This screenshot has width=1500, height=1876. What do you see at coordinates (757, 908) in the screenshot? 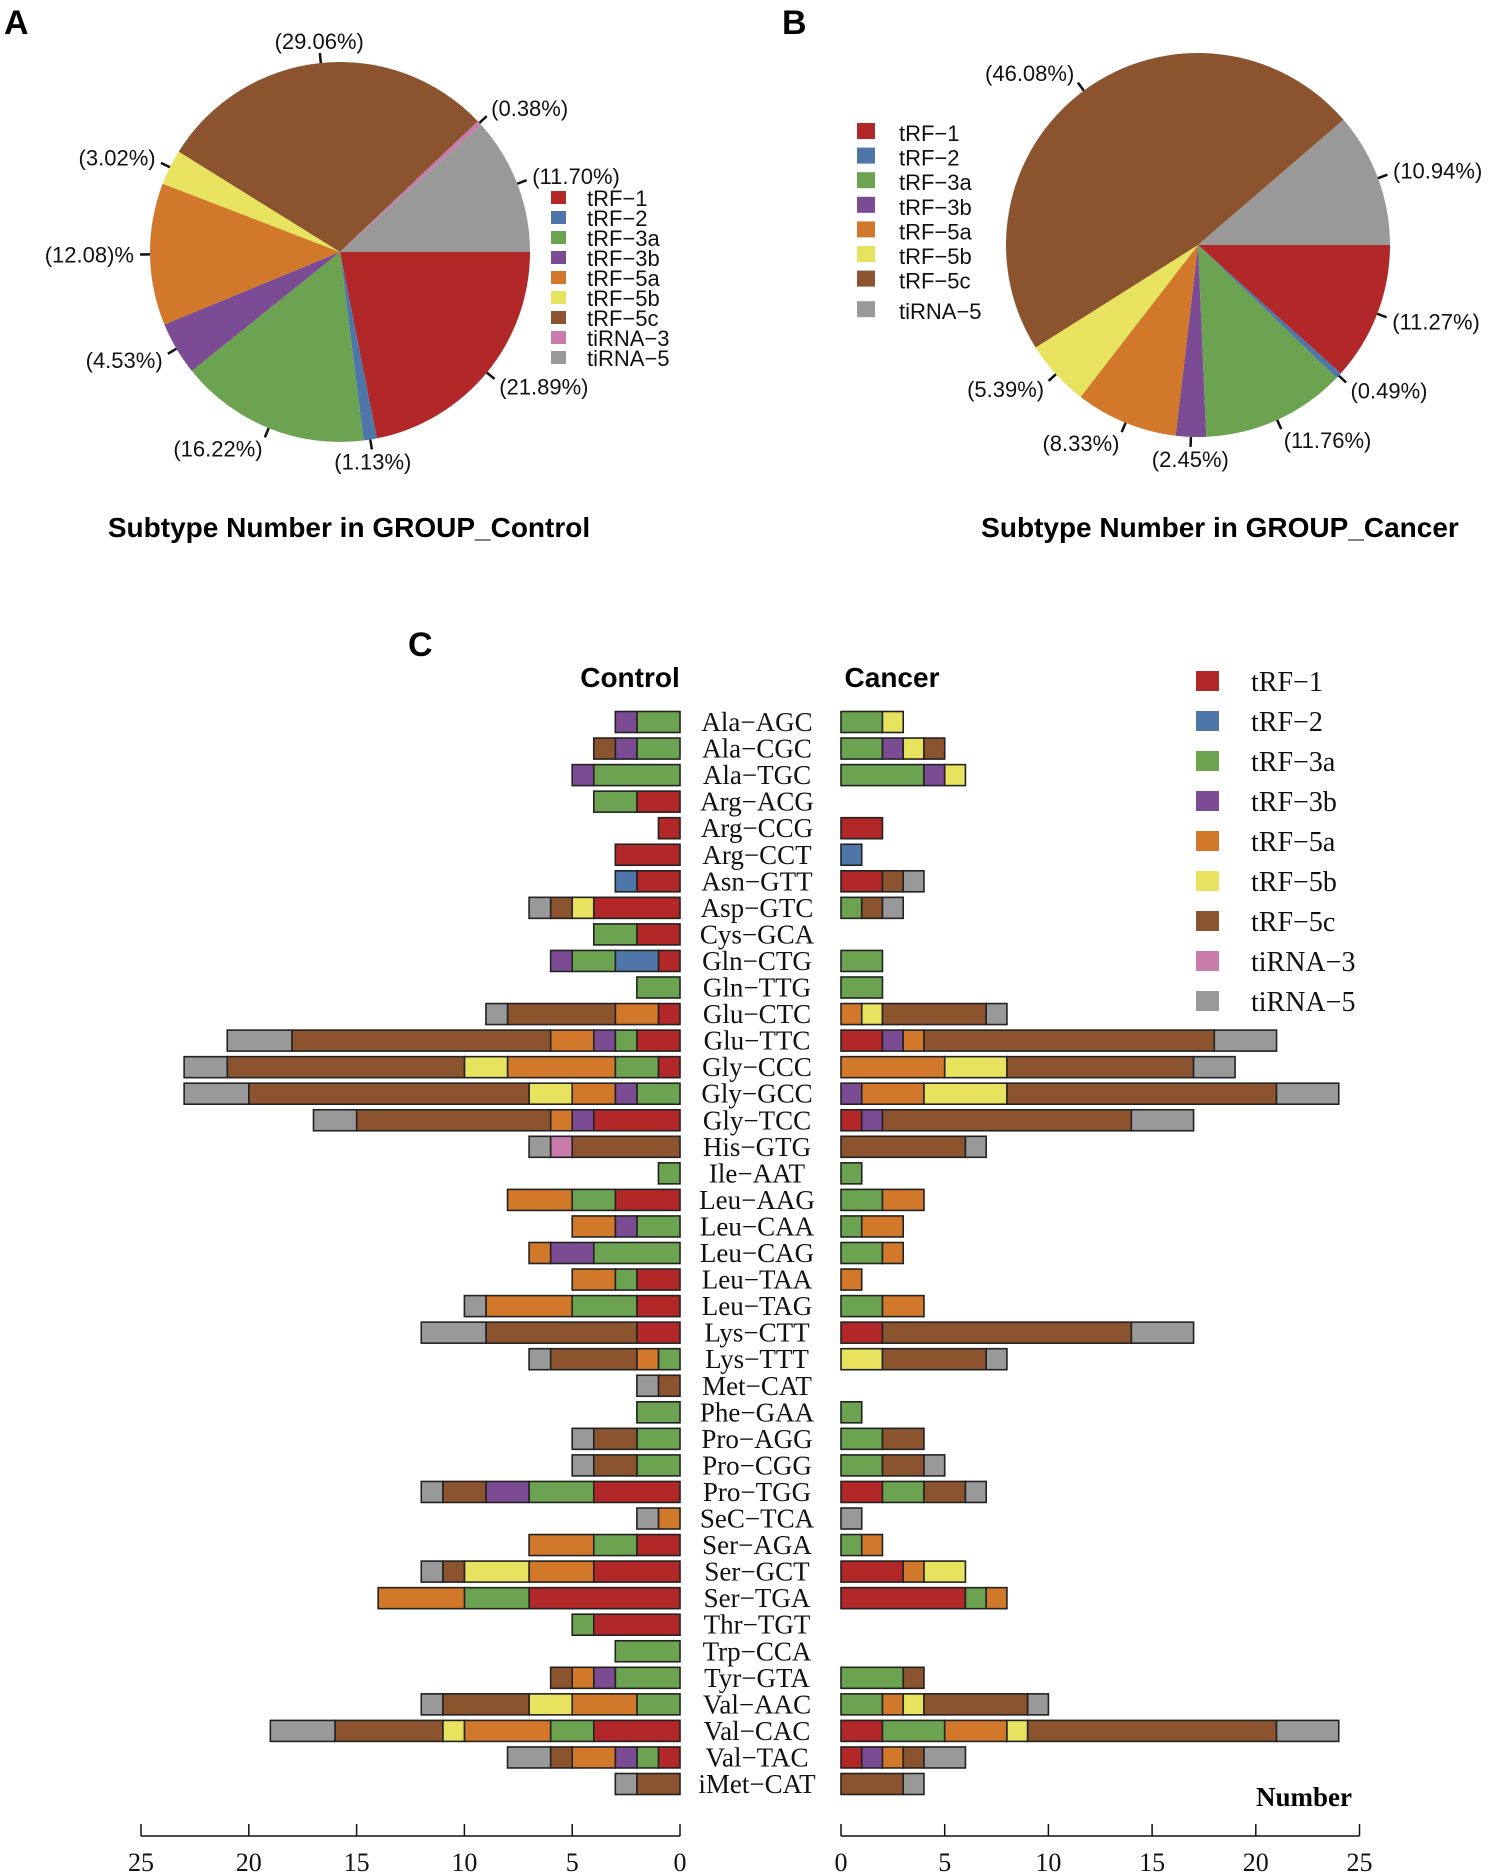
I see `row-label: Asp−GTC` at bounding box center [757, 908].